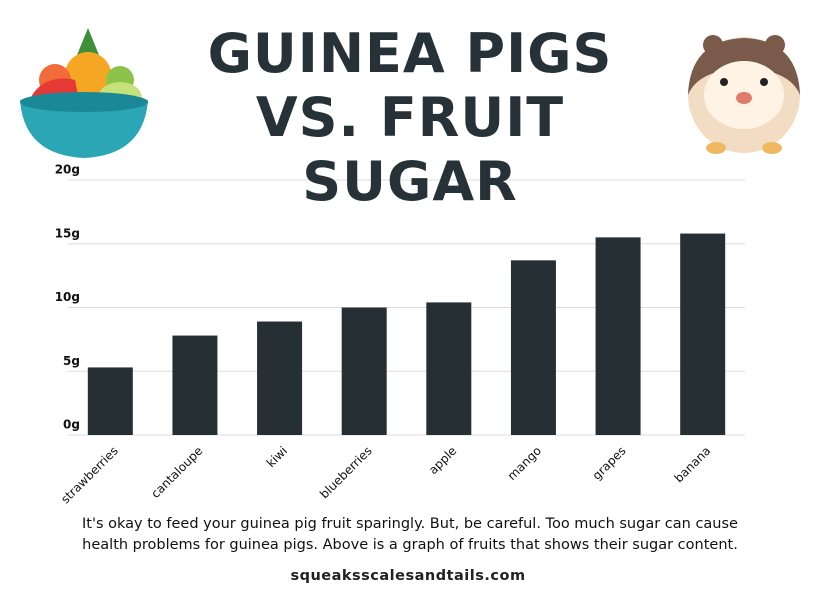 The height and width of the screenshot is (616, 816). Describe the element at coordinates (67, 297) in the screenshot. I see `y-tick-label: 10g` at that location.